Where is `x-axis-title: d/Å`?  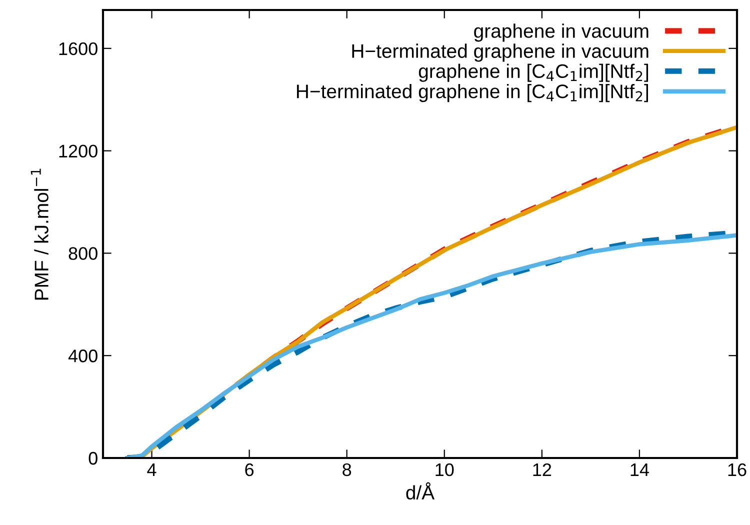 x-axis-title: d/Å is located at coordinates (420, 491).